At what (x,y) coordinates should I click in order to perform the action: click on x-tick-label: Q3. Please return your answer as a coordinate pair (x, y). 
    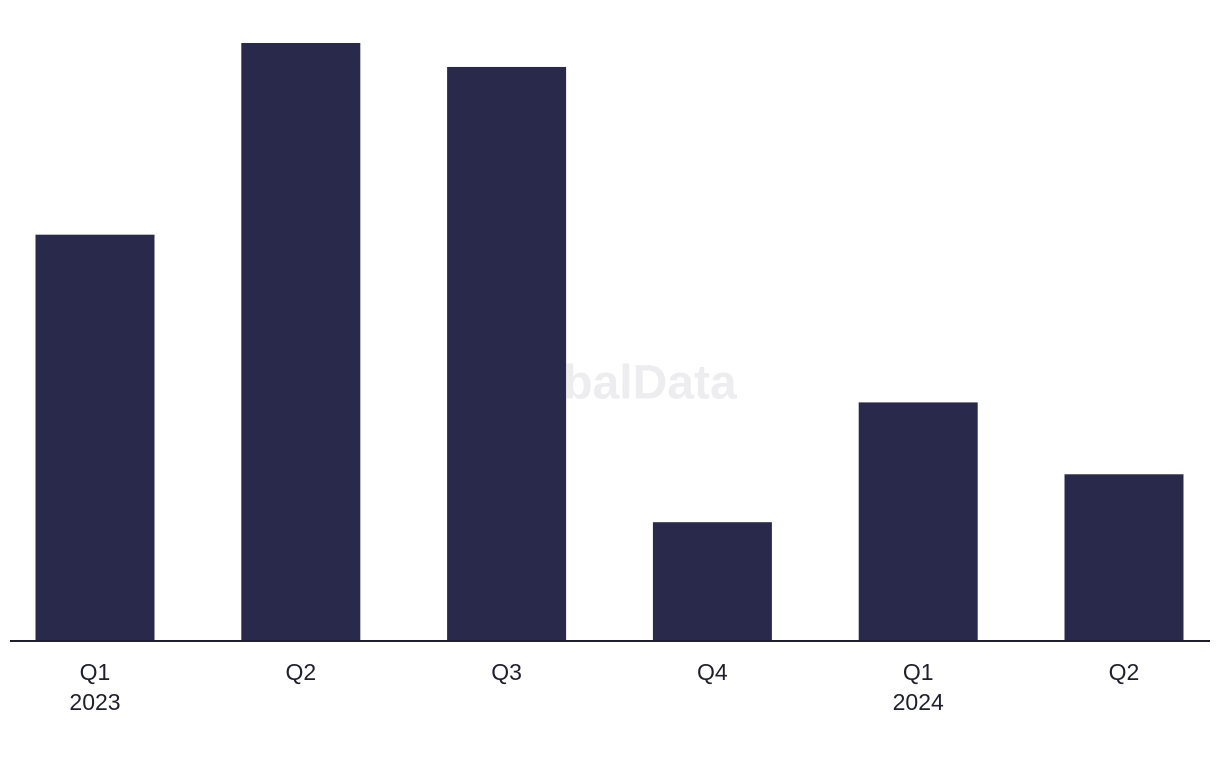
    Looking at the image, I should click on (506, 672).